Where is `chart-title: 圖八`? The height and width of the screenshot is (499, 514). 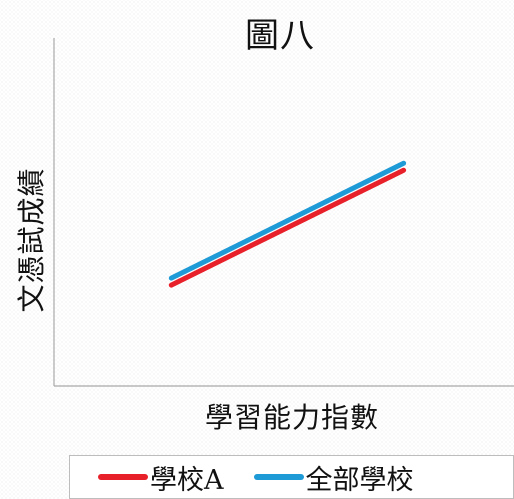 chart-title: 圖八 is located at coordinates (280, 36).